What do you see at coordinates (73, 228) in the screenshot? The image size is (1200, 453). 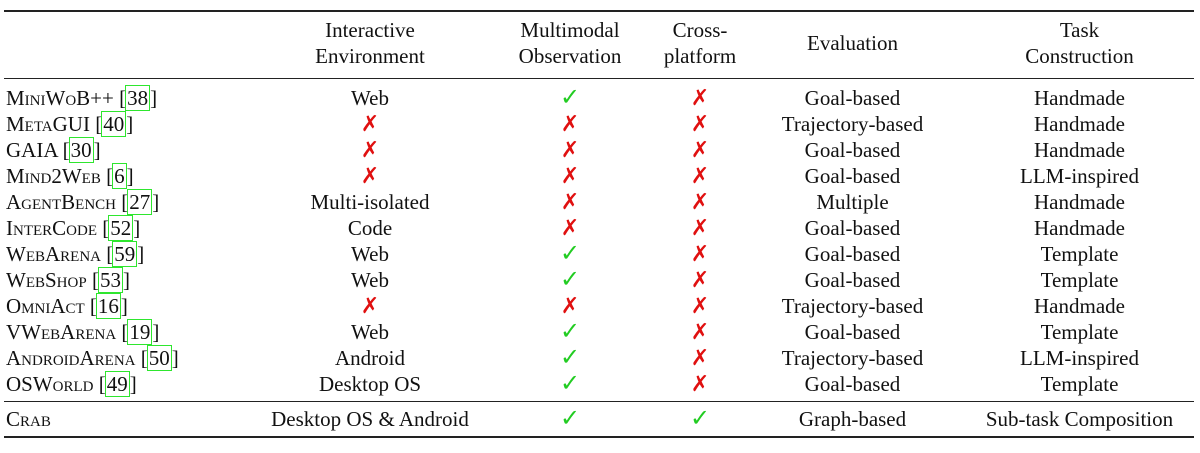 I see `benchmark-name: InterCode [52]` at bounding box center [73, 228].